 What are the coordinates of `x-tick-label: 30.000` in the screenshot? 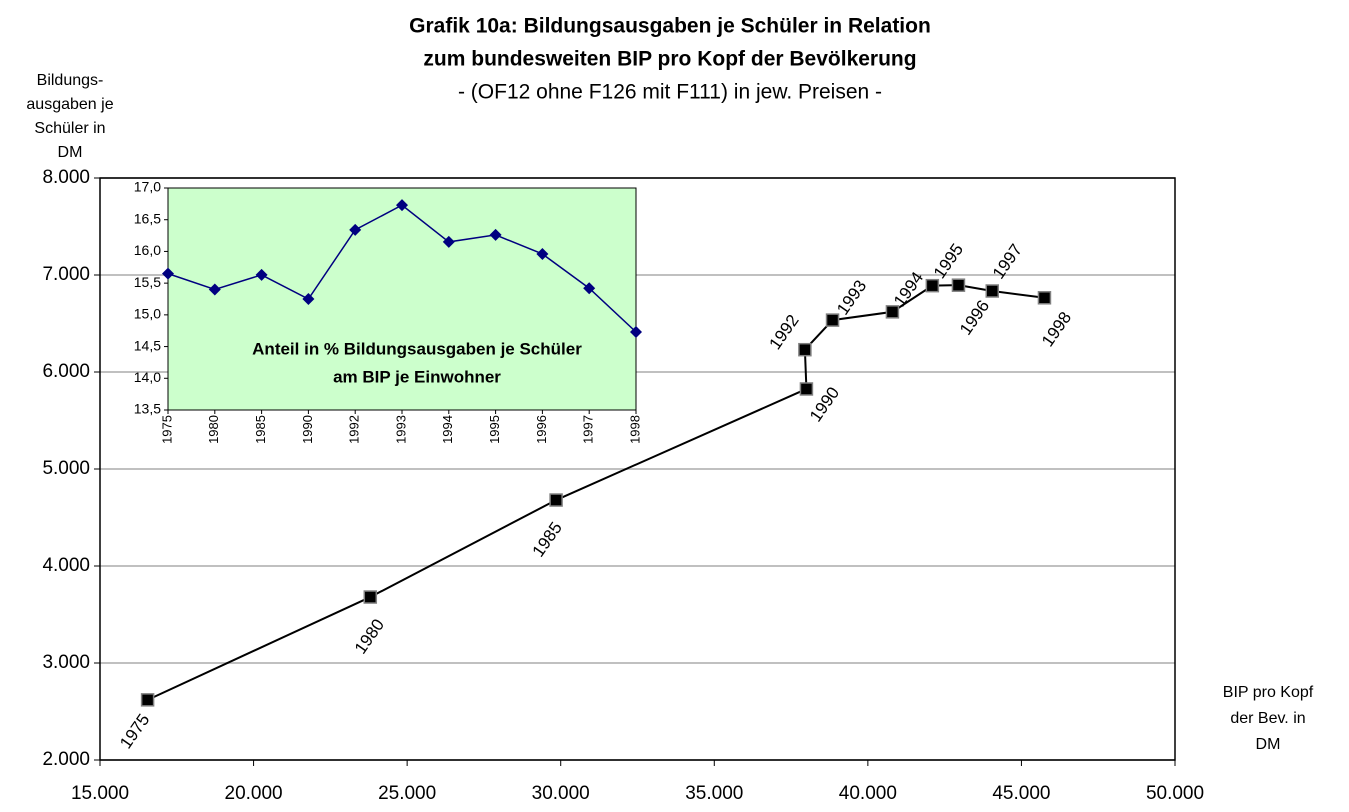 It's located at (561, 793).